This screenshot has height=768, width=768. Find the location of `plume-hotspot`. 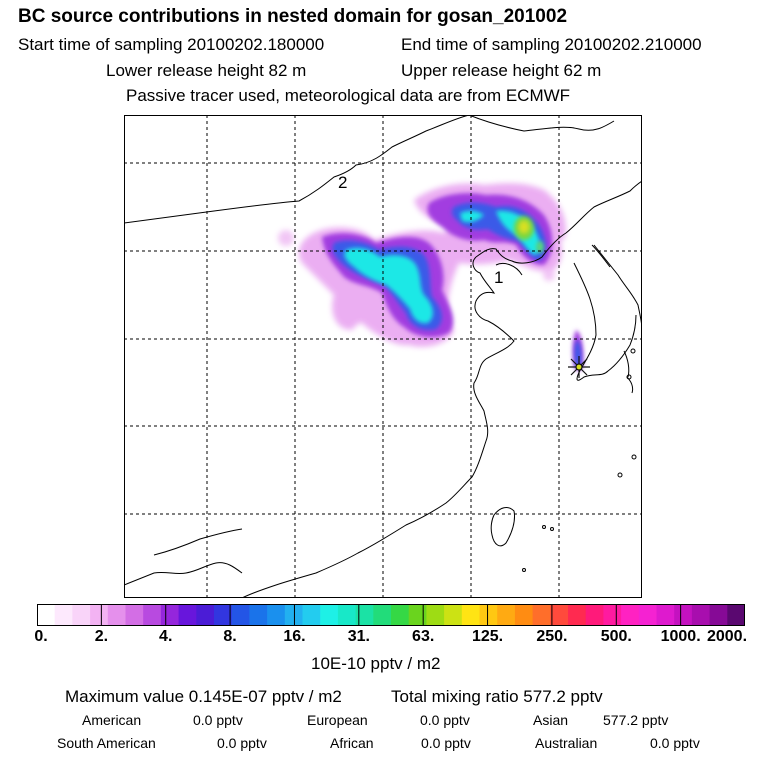

plume-hotspot is located at coordinates (529, 234).